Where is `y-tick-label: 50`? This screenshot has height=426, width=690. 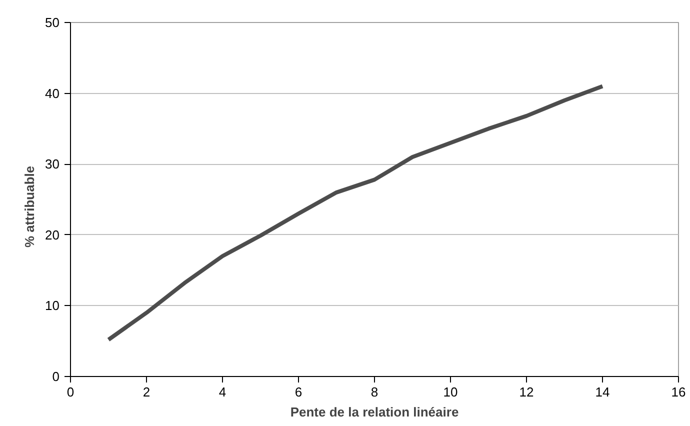 y-tick-label: 50 is located at coordinates (52, 22).